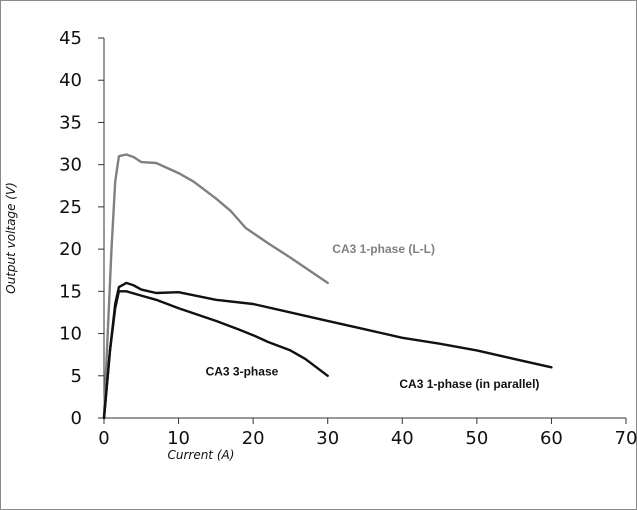 This screenshot has width=637, height=510. What do you see at coordinates (76, 418) in the screenshot?
I see `y-tick-label: 0` at bounding box center [76, 418].